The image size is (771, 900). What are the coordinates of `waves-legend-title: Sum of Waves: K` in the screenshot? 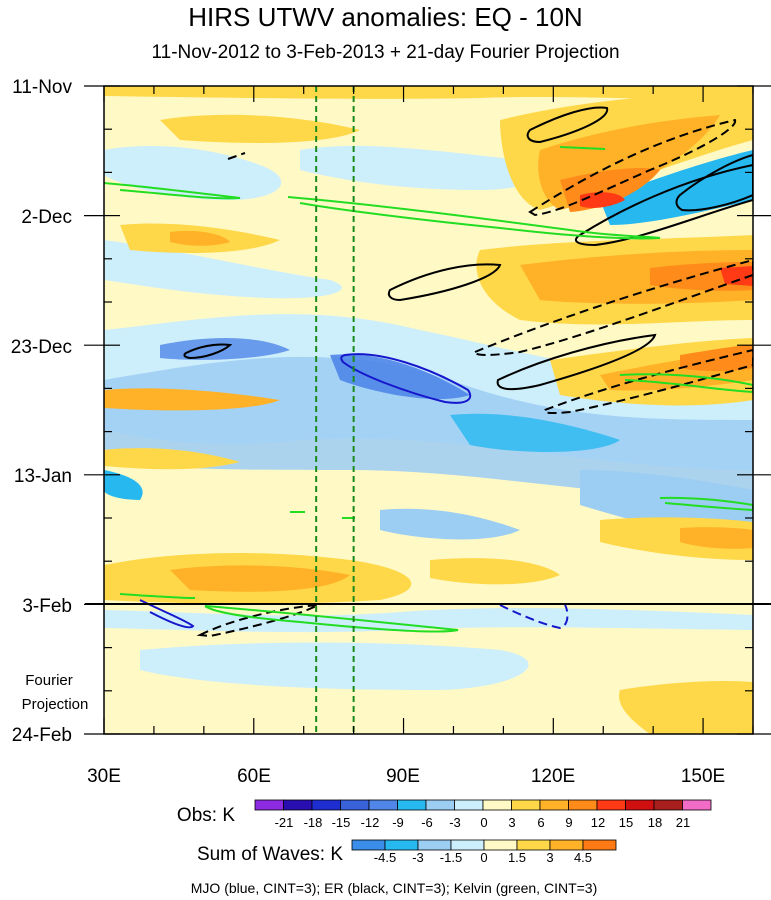 It's located at (270, 854).